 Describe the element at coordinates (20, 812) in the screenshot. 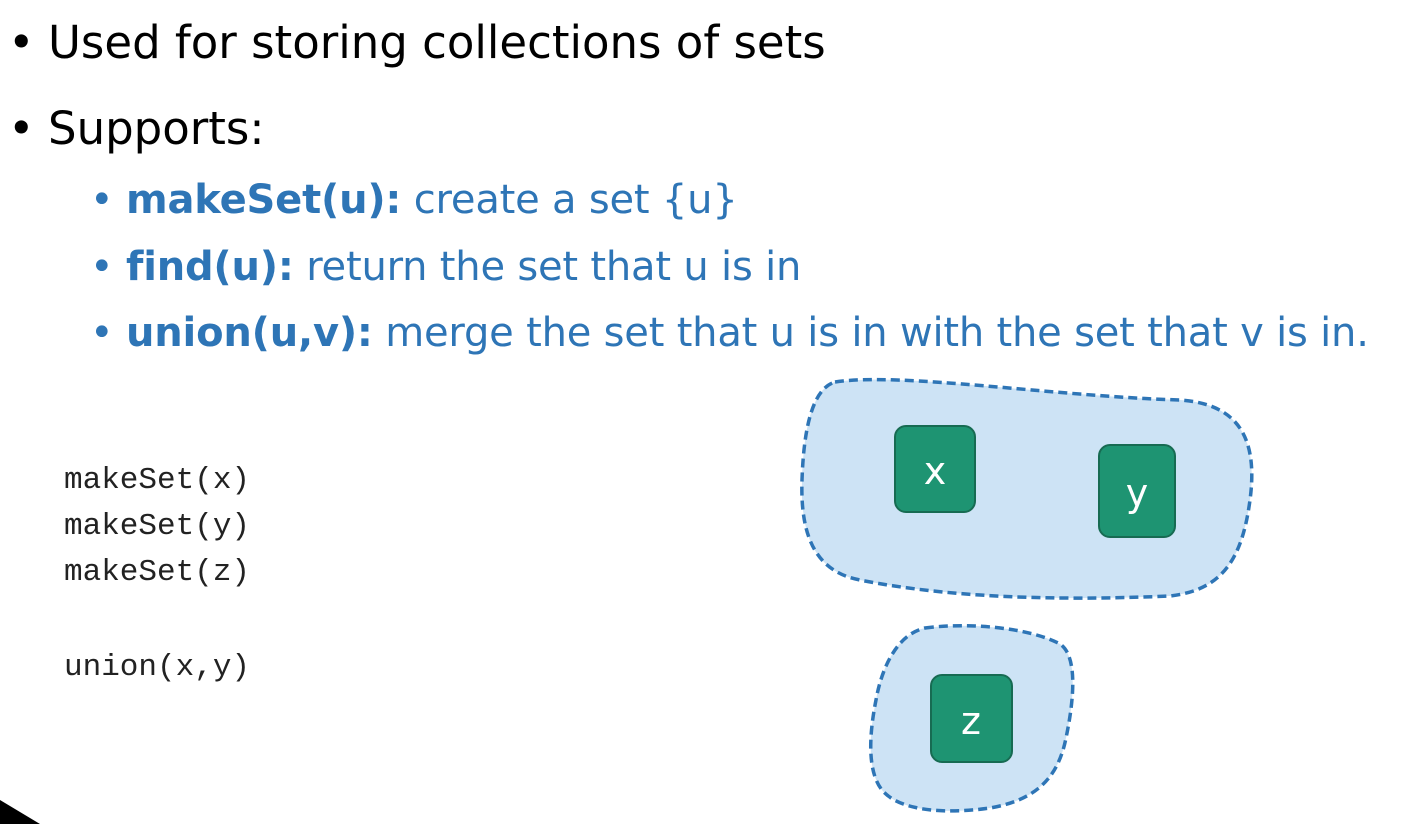

I see `slide-corner-arrow-icon` at that location.